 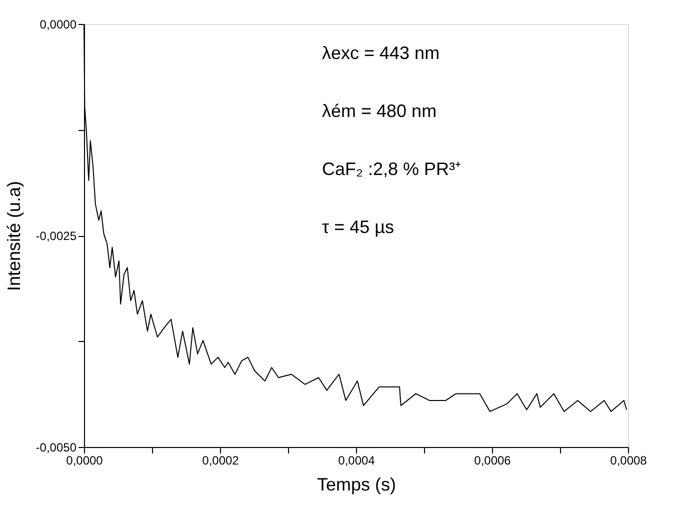 I want to click on y-tick-label: -0,0050, so click(x=56, y=447).